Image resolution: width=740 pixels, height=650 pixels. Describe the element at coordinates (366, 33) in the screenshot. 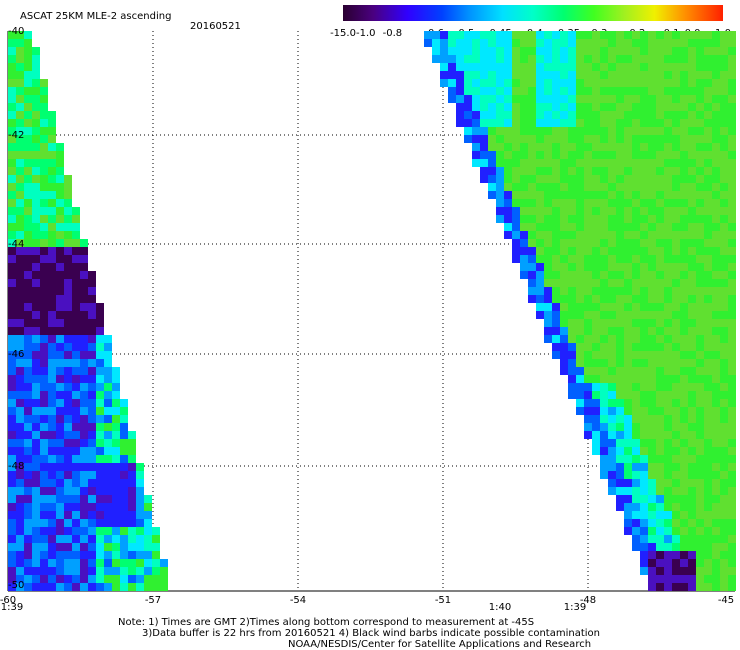

I see `colorbar-tick-label: -1.0` at that location.